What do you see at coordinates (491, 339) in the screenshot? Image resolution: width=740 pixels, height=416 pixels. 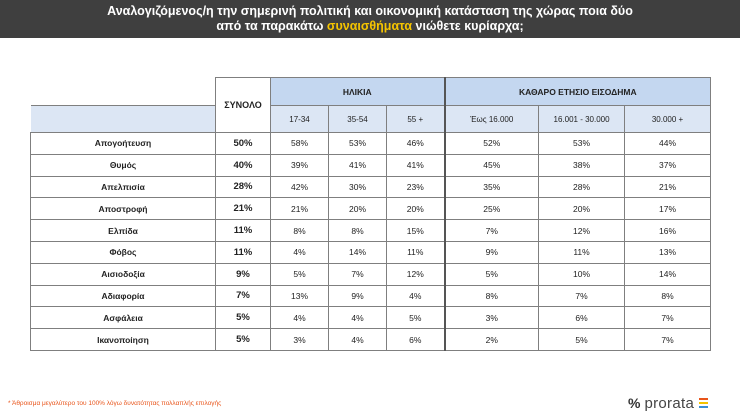 I see `row-value: 2%` at bounding box center [491, 339].